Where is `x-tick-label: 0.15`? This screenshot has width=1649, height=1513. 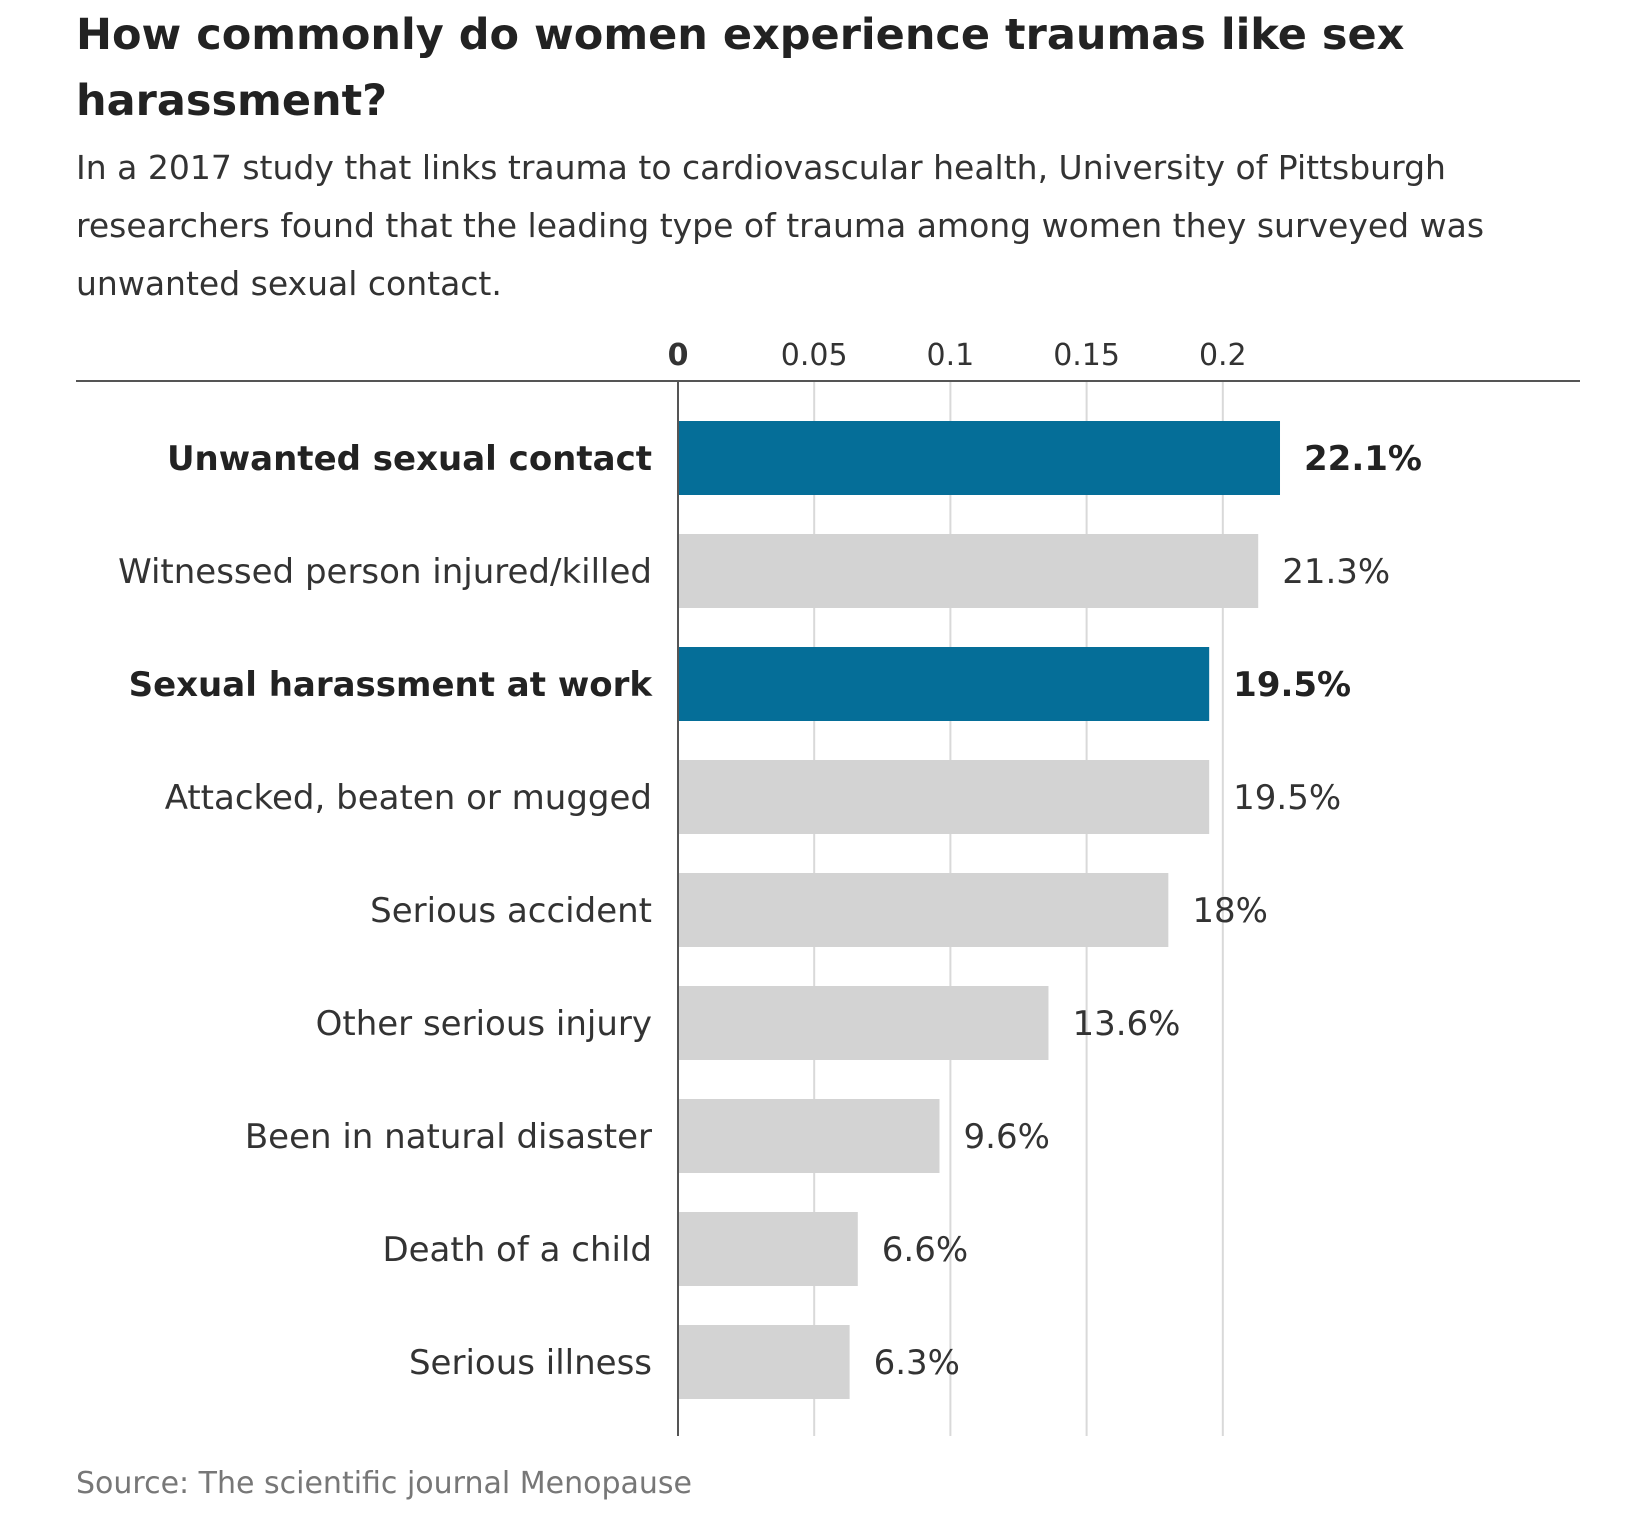
x-tick-label: 0.15 is located at coordinates (1086, 355).